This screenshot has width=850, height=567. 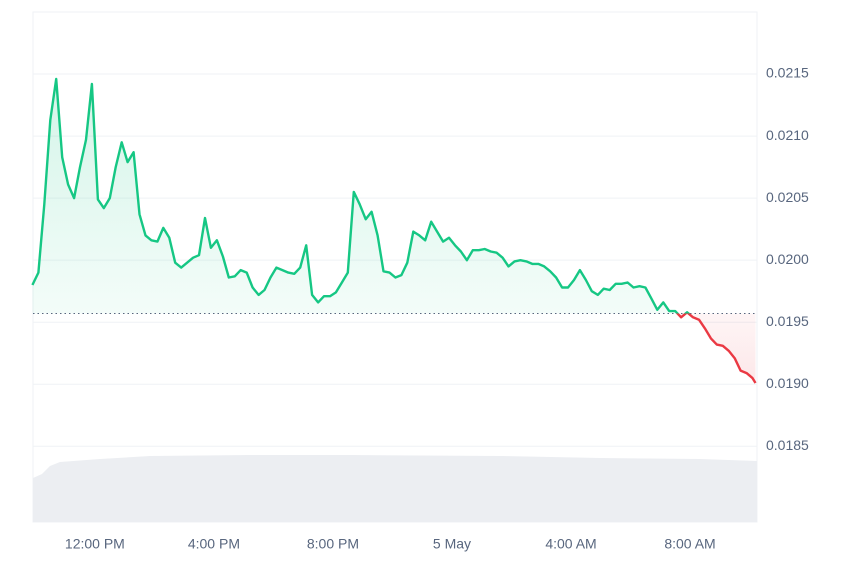 What do you see at coordinates (787, 321) in the screenshot?
I see `y-tick-label: 0.0195` at bounding box center [787, 321].